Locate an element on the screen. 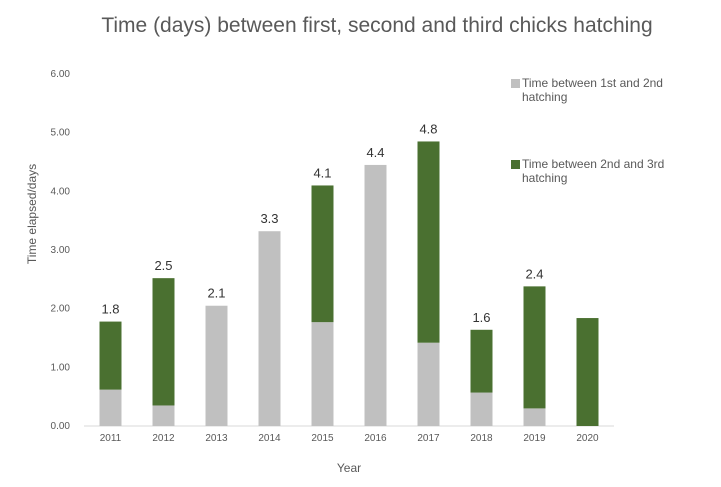  y-tick-label: 5.00 is located at coordinates (61, 133).